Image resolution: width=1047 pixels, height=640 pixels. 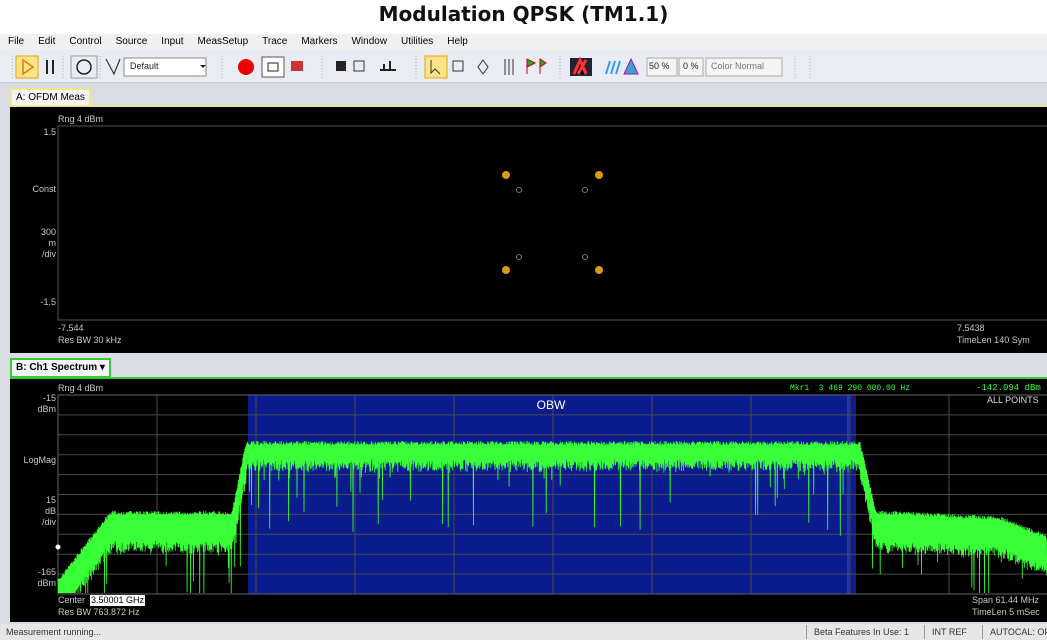 I want to click on ideal-points, so click(x=552, y=223).